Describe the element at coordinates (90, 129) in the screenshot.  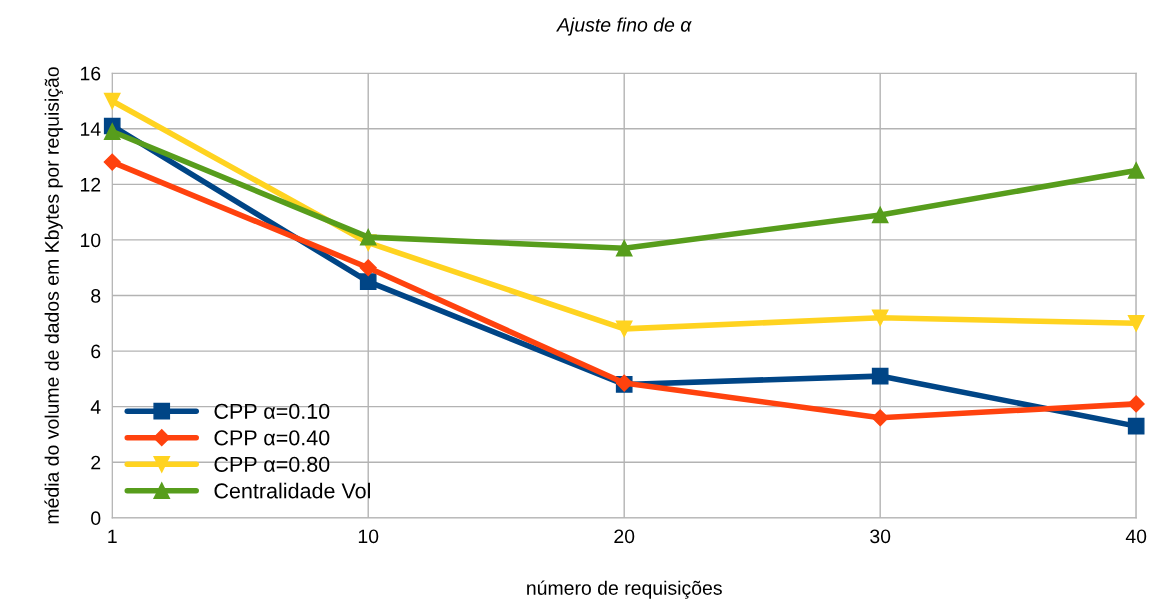
I see `y-tick-label: 14` at that location.